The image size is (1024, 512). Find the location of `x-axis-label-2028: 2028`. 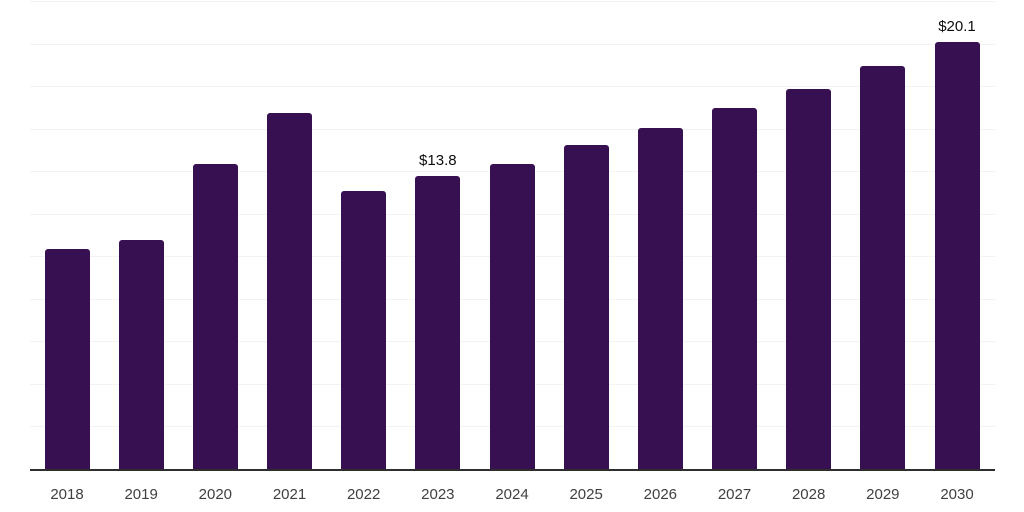

x-axis-label-2028: 2028 is located at coordinates (808, 494).